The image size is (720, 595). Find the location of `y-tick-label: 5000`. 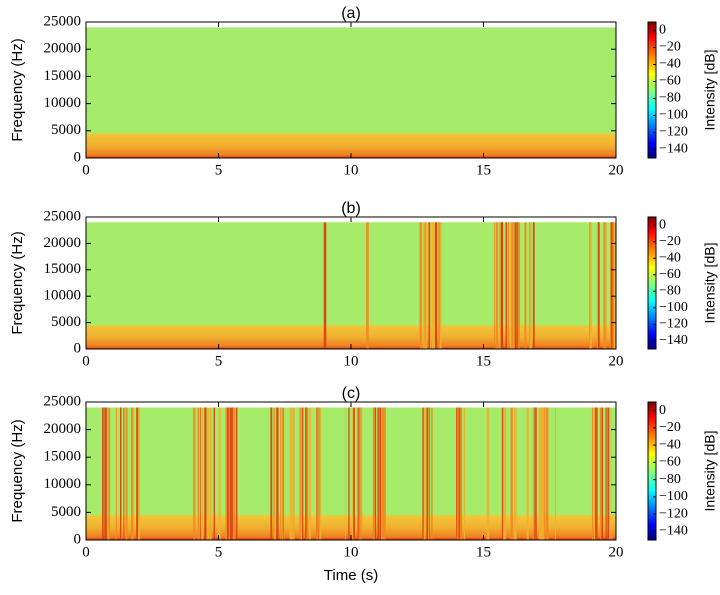

y-tick-label: 5000 is located at coordinates (66, 512).